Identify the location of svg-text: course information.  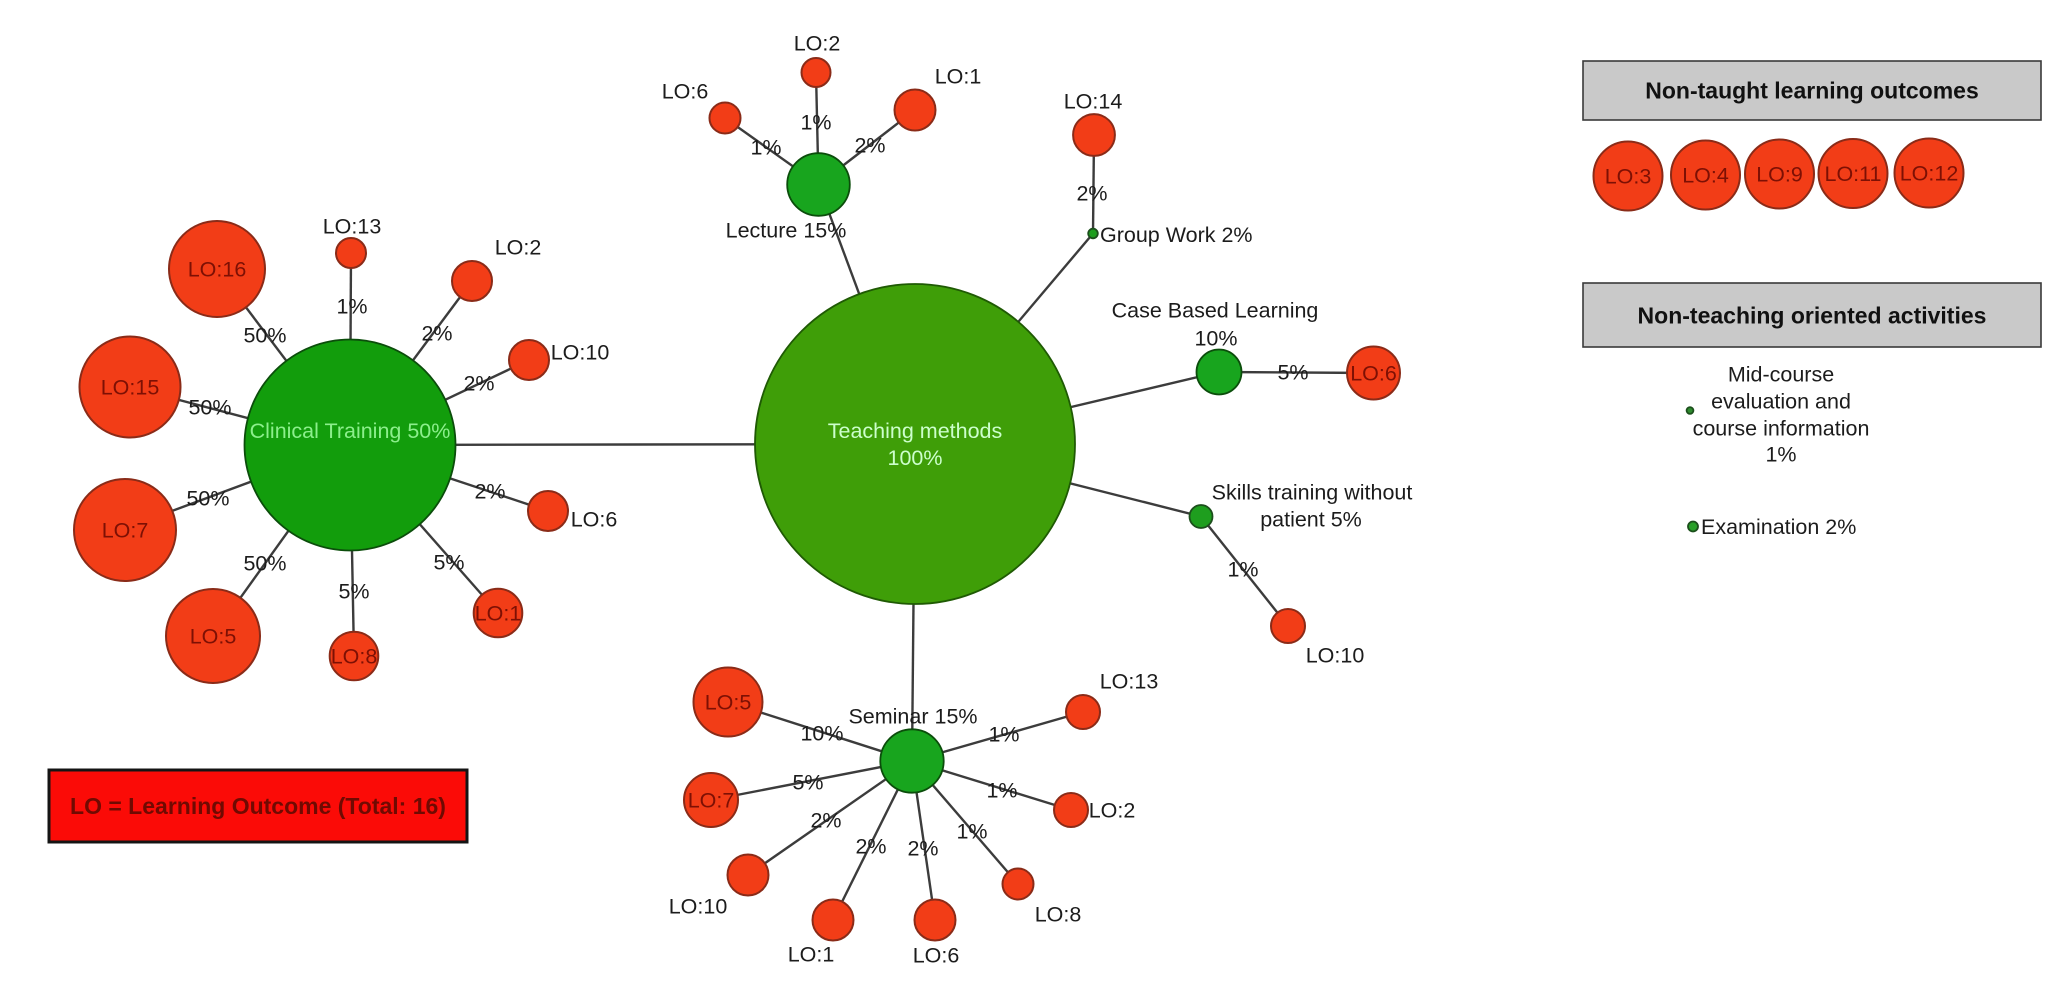
(1781, 429).